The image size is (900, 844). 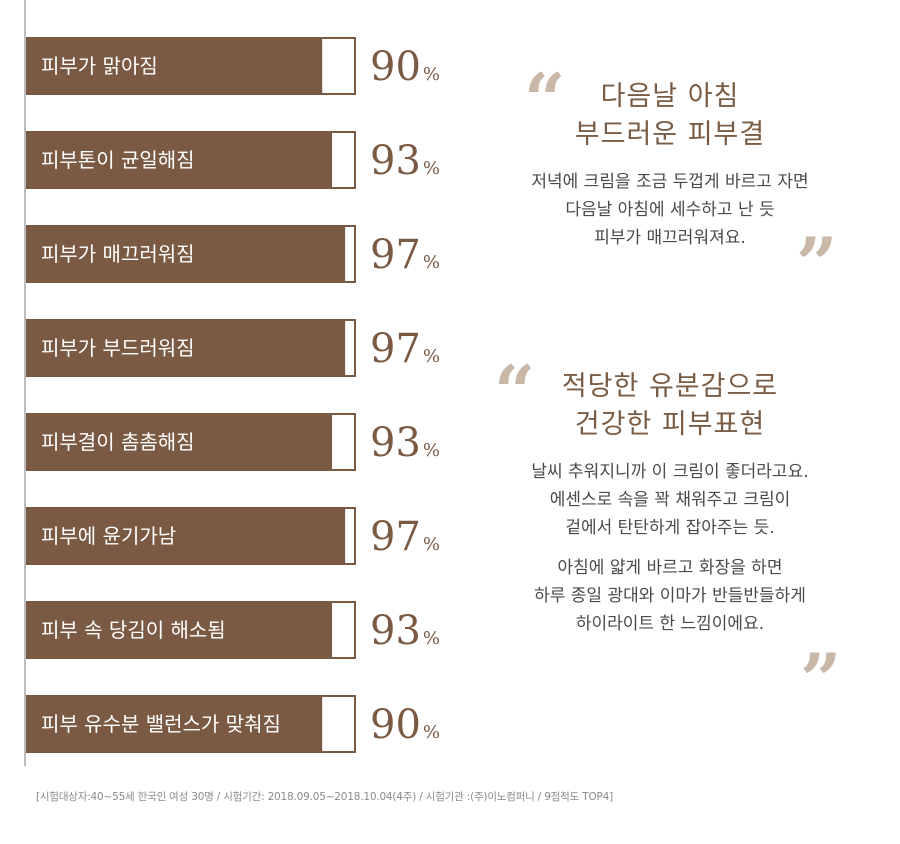 I want to click on testimonial-1-body-line: 피부가 매끄러워져요., so click(x=670, y=238).